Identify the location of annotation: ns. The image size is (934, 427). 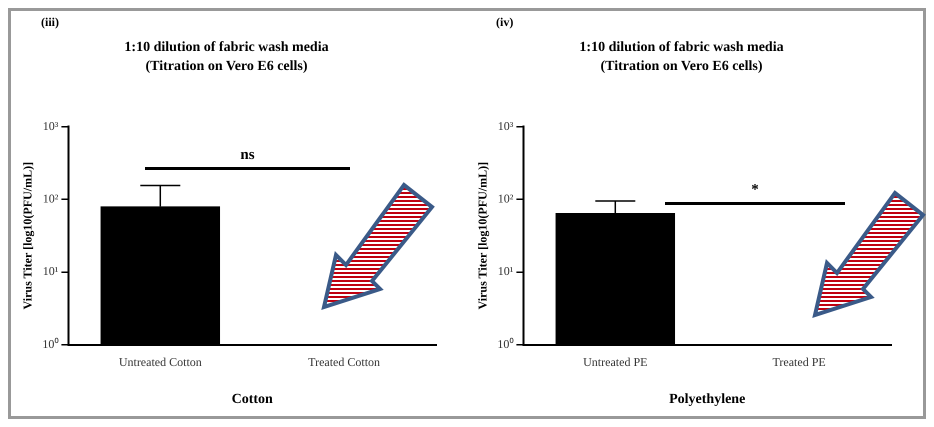
(247, 155).